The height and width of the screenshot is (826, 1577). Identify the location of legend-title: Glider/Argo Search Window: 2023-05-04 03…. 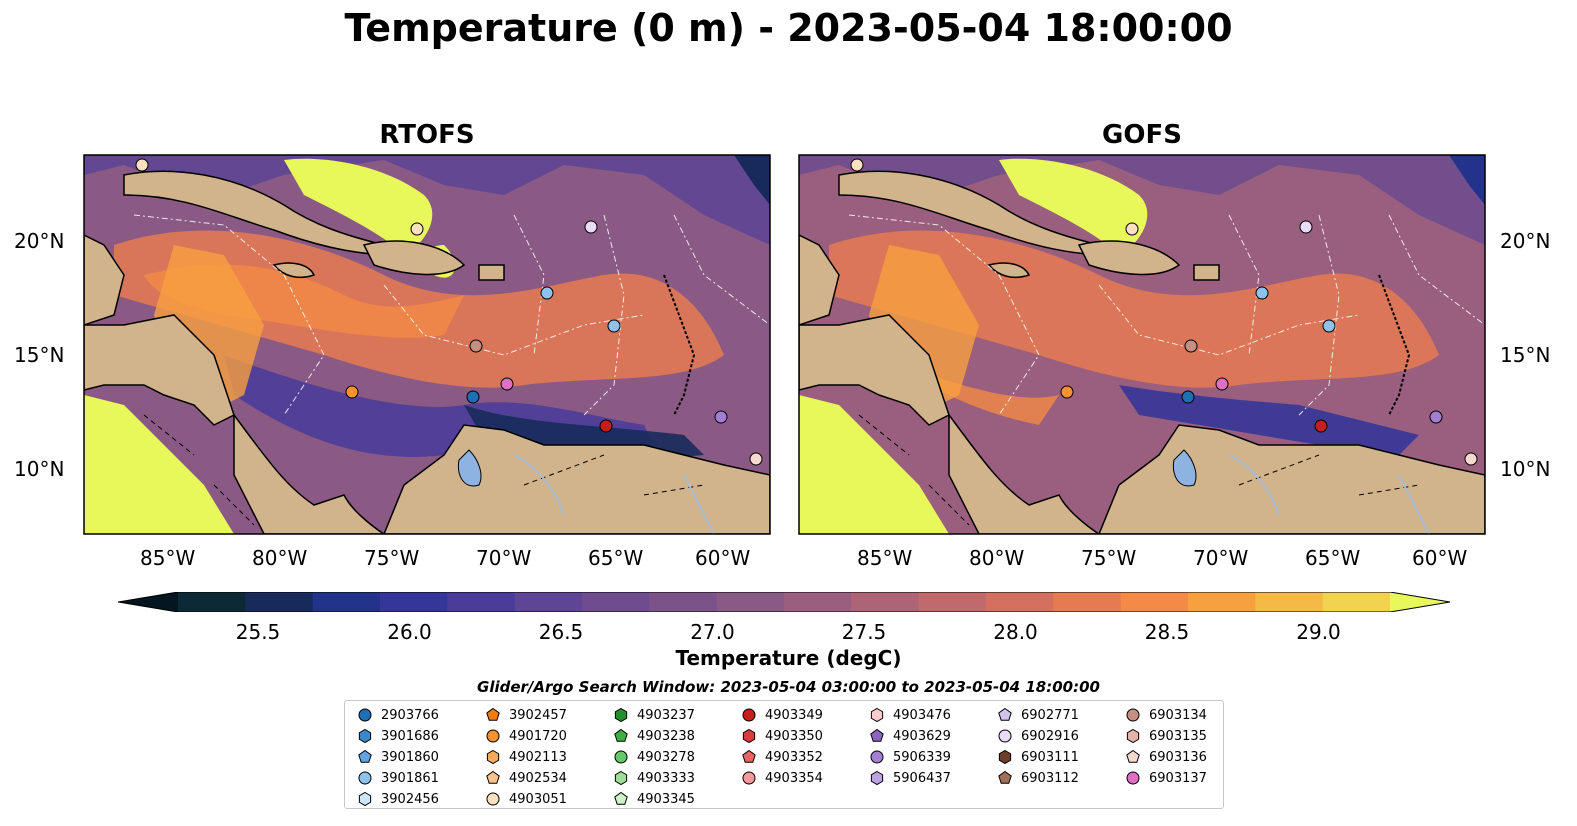
(788, 687).